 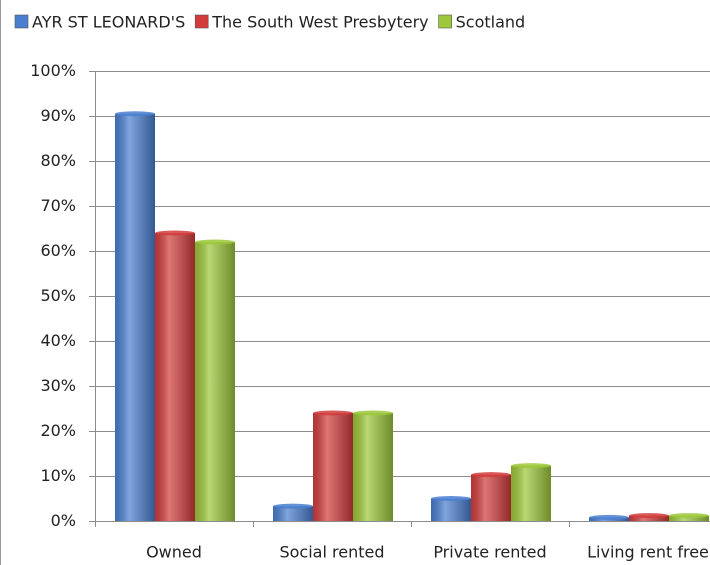 What do you see at coordinates (58, 475) in the screenshot?
I see `y-tick-label: 10%` at bounding box center [58, 475].